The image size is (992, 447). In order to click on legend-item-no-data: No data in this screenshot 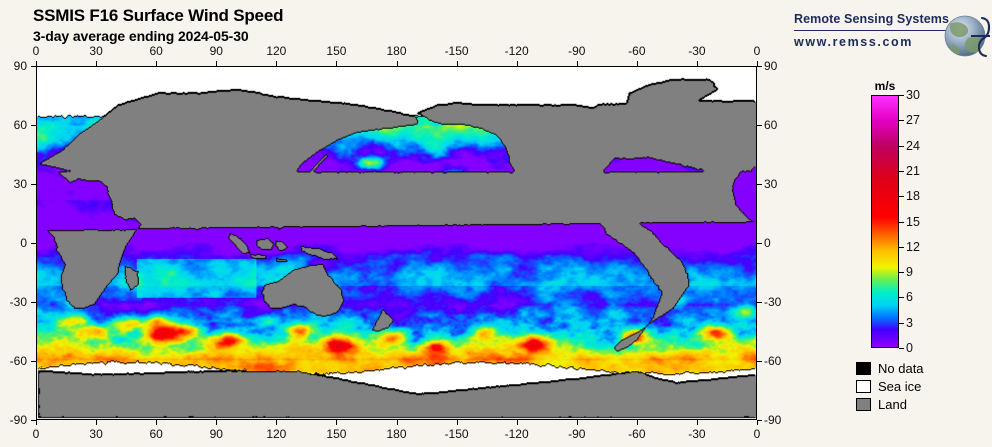, I will do `click(921, 368)`.